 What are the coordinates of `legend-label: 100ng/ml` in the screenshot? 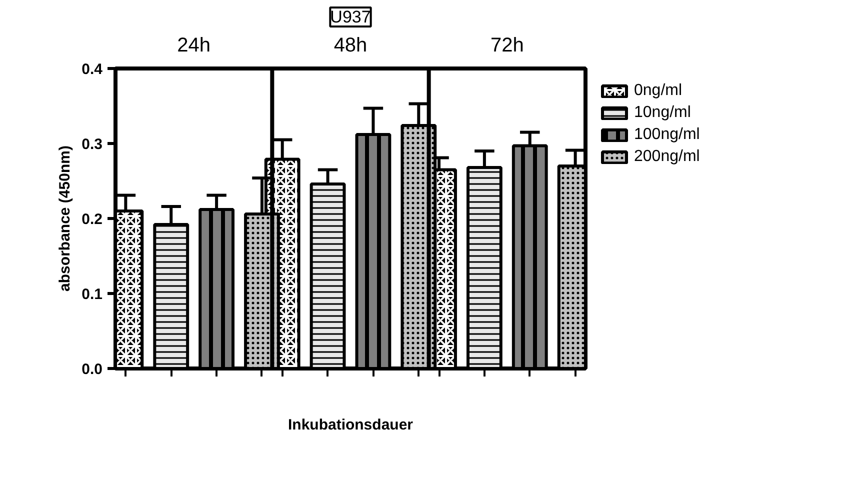 It's located at (667, 135).